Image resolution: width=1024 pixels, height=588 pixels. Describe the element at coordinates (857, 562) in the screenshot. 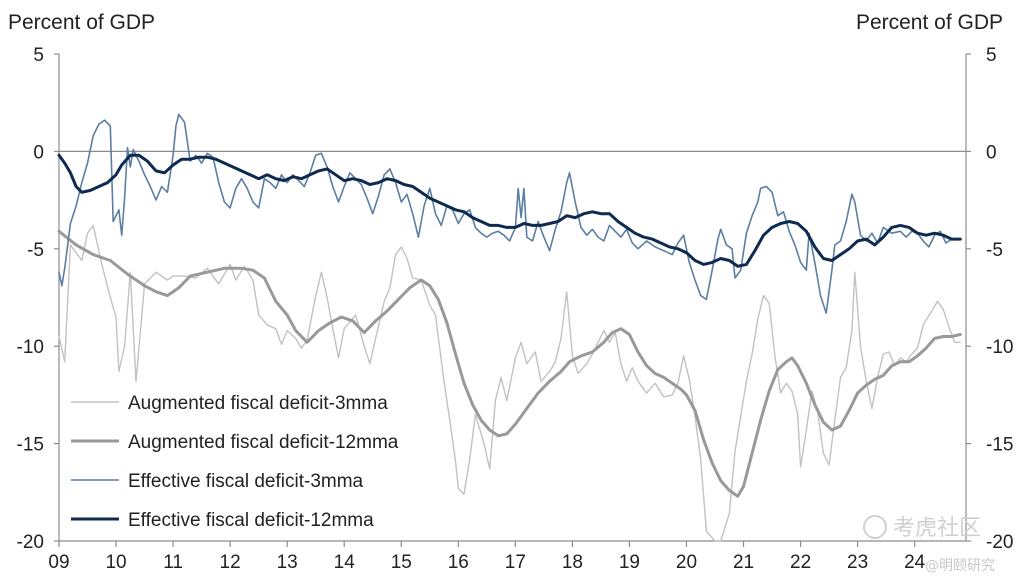

I see `x-tick-label: 23` at that location.